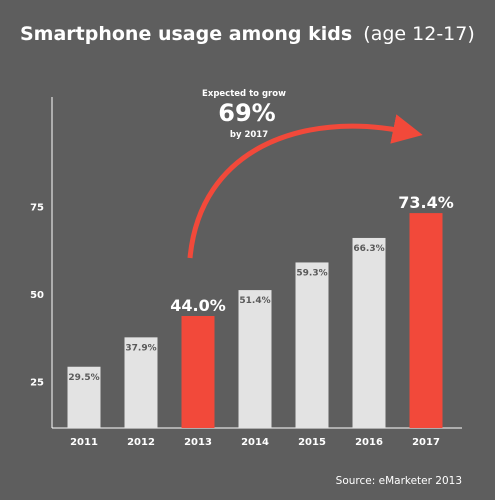 This screenshot has width=495, height=500. I want to click on value-label-2014: 51.4%, so click(254, 301).